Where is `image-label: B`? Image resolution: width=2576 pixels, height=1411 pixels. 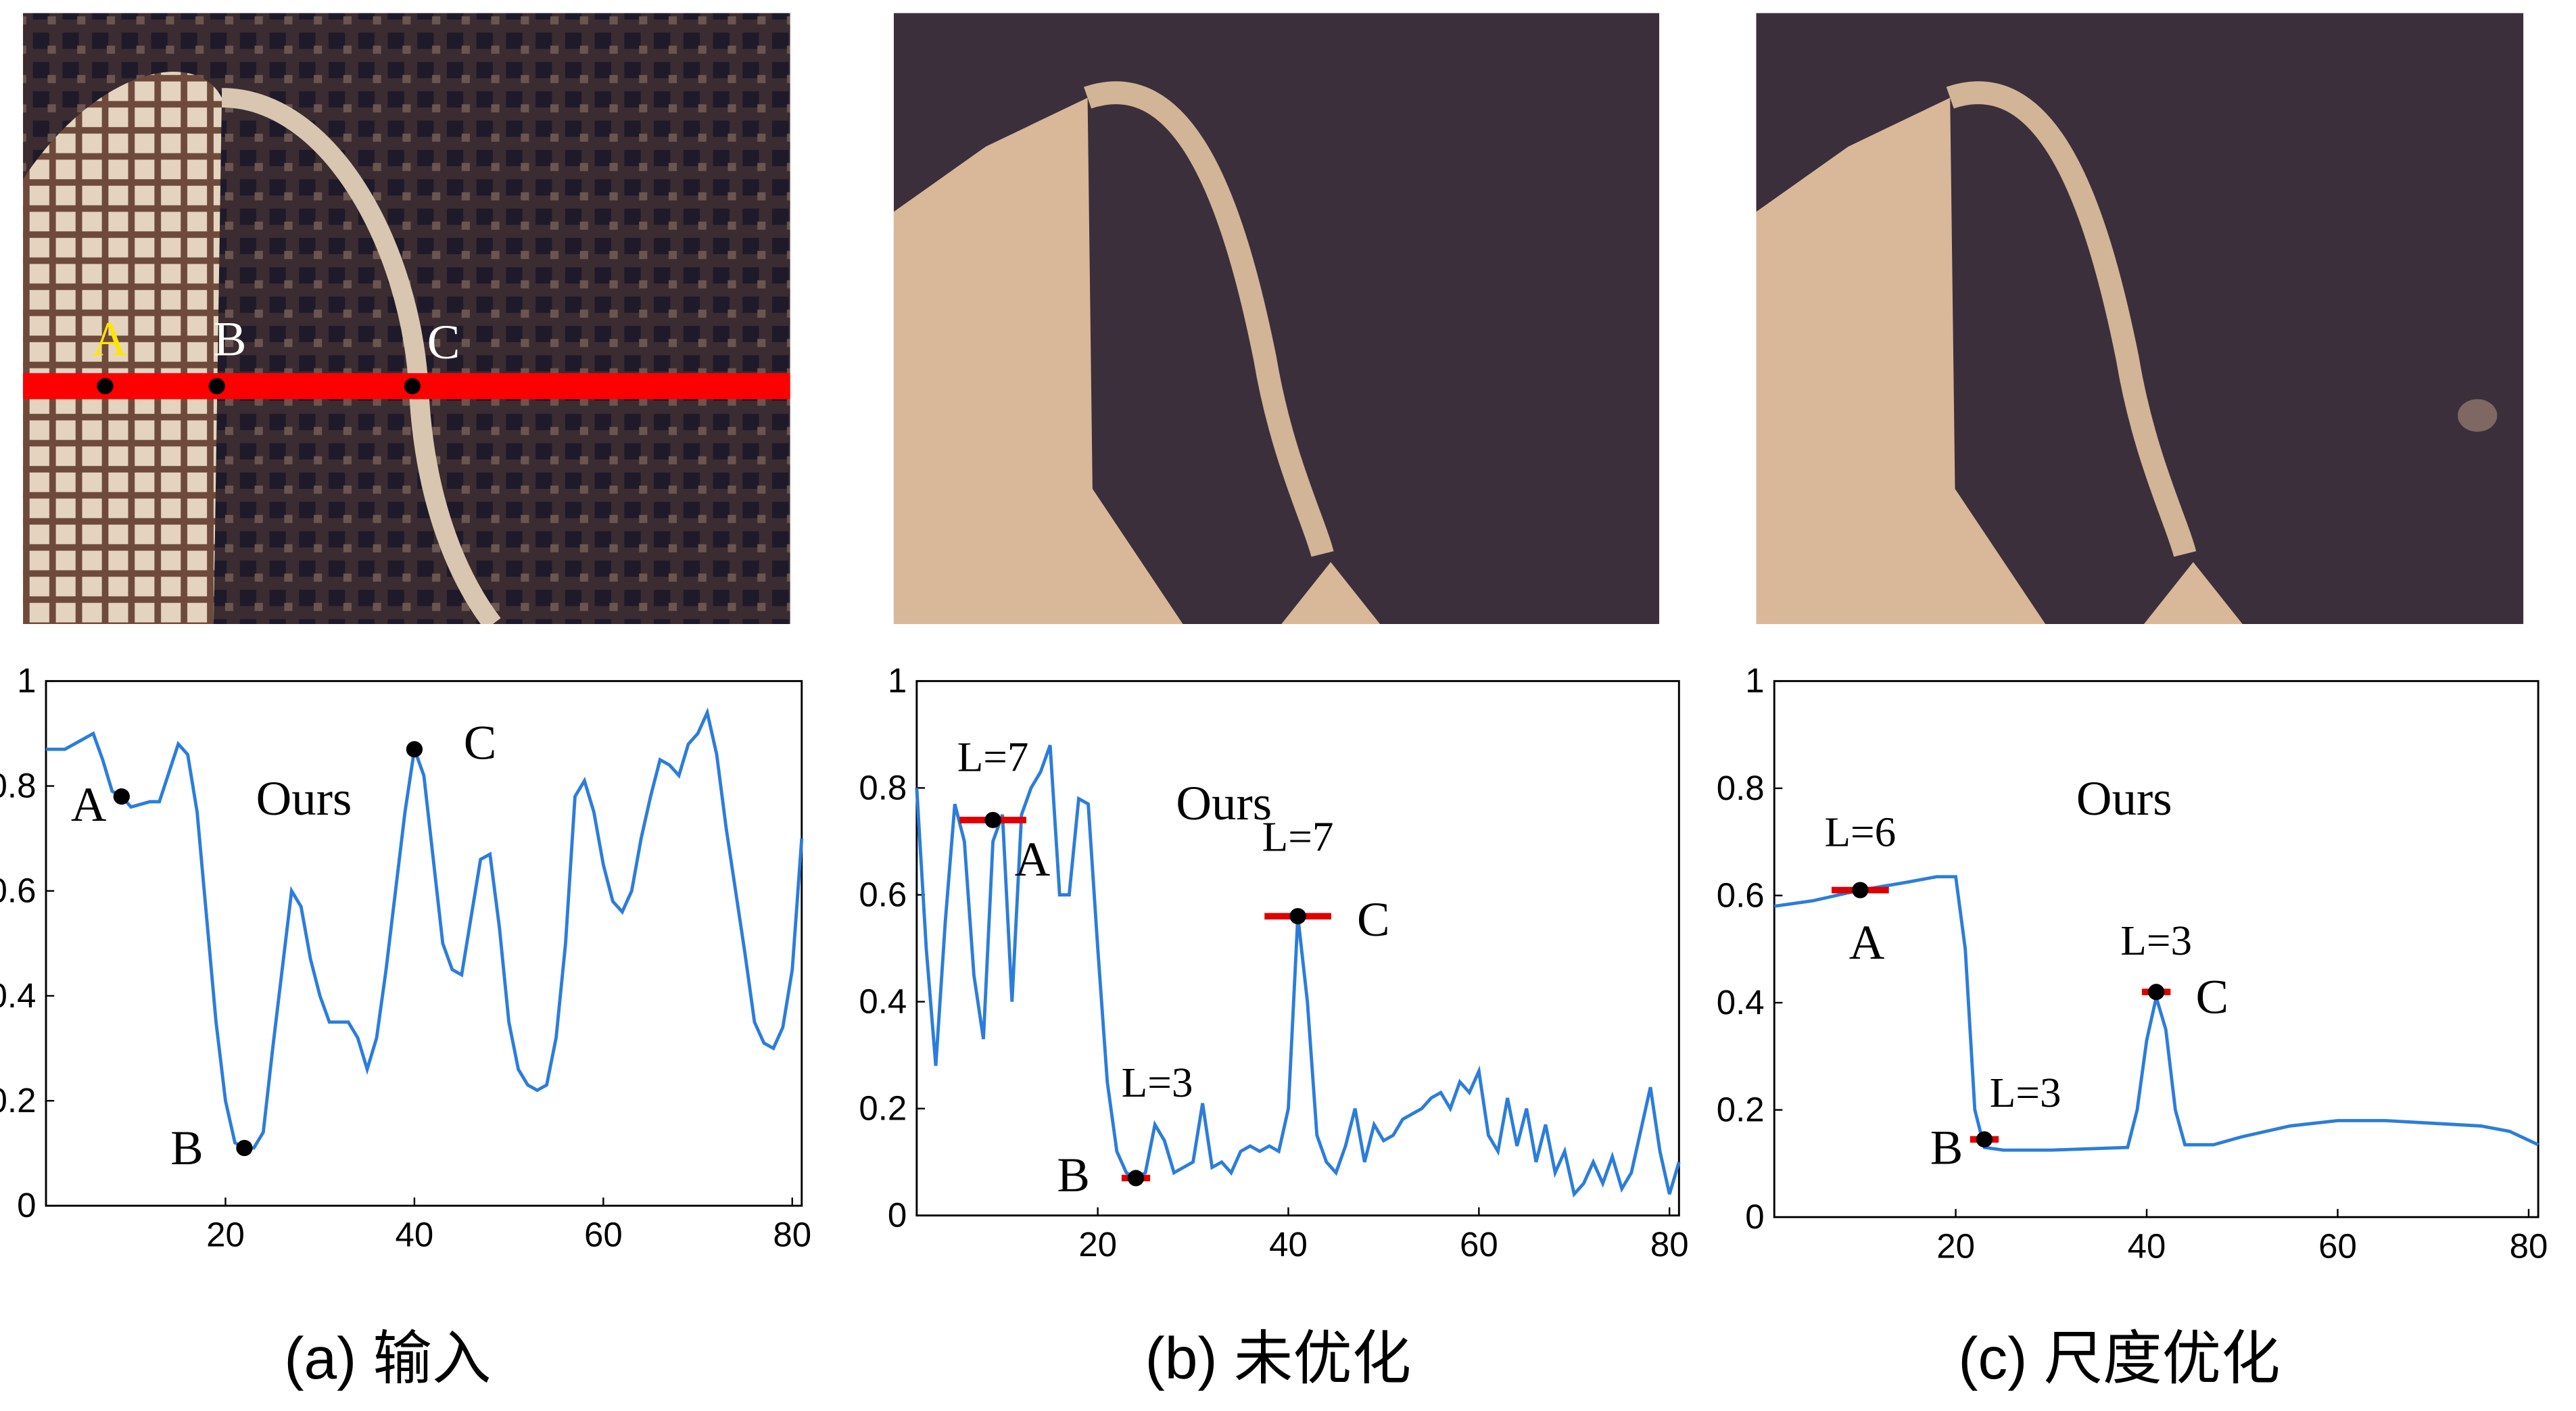
image-label: B is located at coordinates (230, 339).